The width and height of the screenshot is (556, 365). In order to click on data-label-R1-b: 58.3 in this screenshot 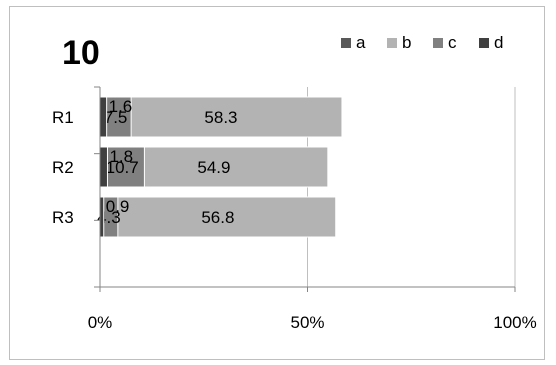, I will do `click(220, 117)`.